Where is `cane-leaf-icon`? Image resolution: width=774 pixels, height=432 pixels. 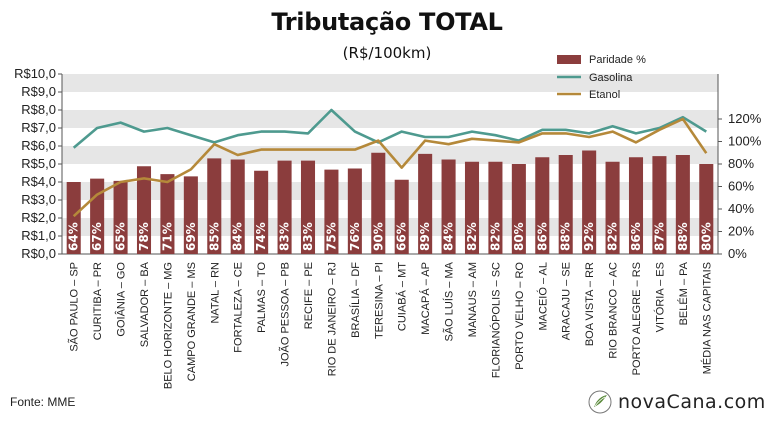
cane-leaf-icon is located at coordinates (600, 402).